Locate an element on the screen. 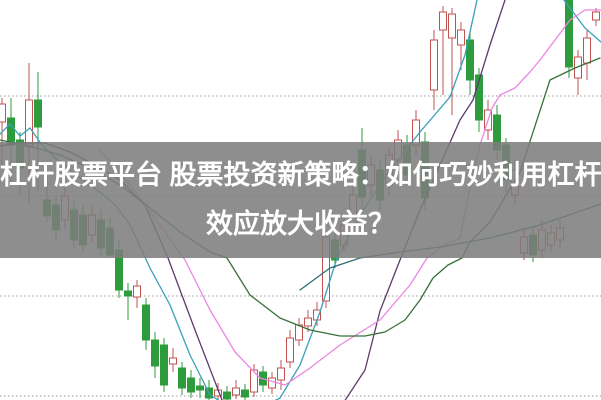 The width and height of the screenshot is (601, 400). title-line-2: 效应放大收益？ is located at coordinates (300, 224).